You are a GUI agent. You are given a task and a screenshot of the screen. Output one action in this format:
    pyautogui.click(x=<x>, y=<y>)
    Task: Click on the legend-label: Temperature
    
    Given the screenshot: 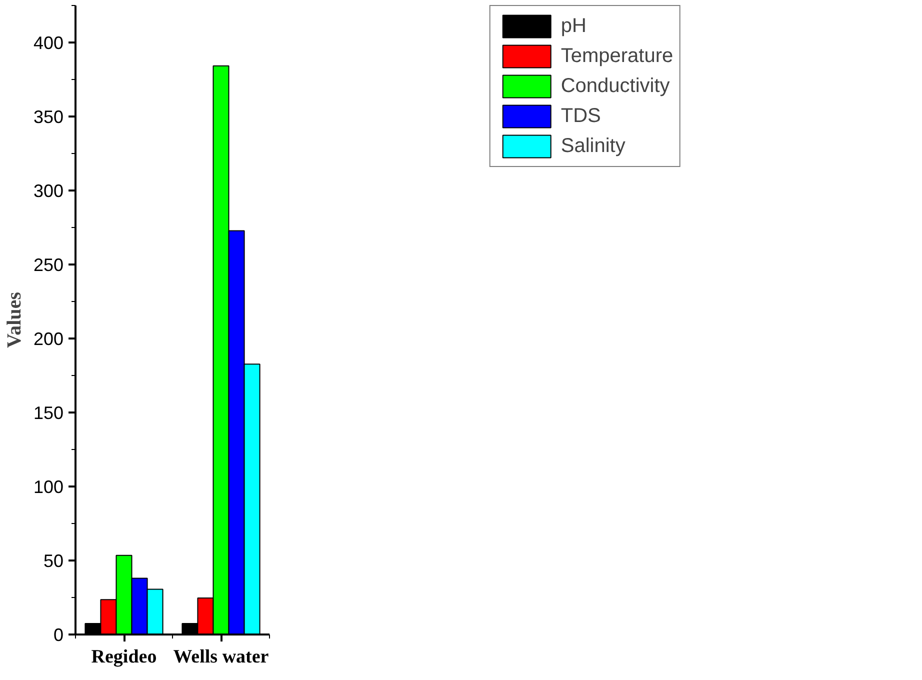 What is the action you would take?
    pyautogui.click(x=617, y=56)
    